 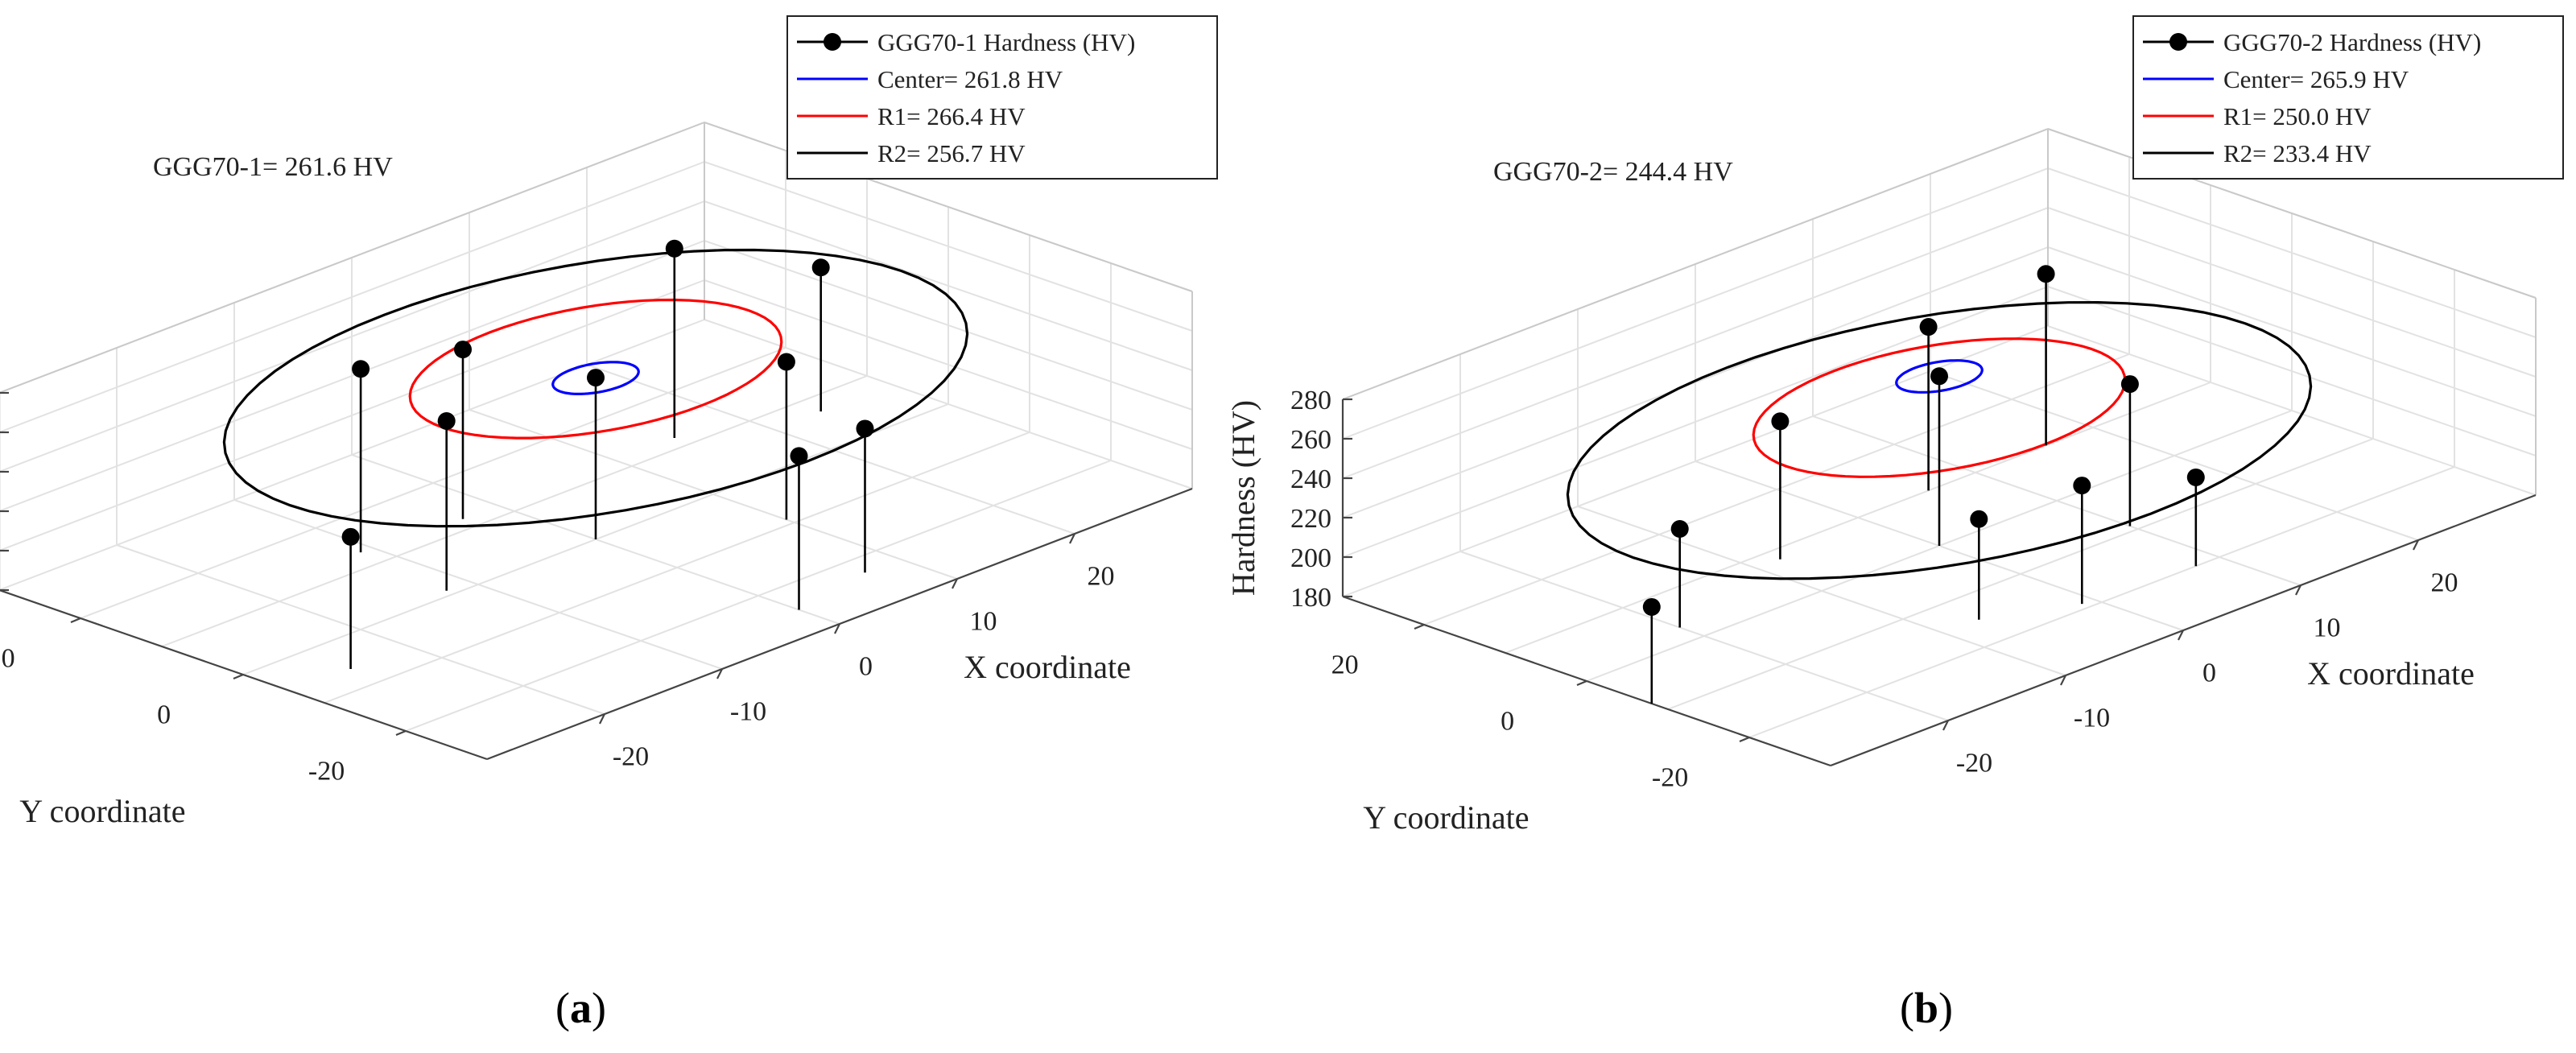 I want to click on z-tick-label: 240, so click(x=1310, y=480).